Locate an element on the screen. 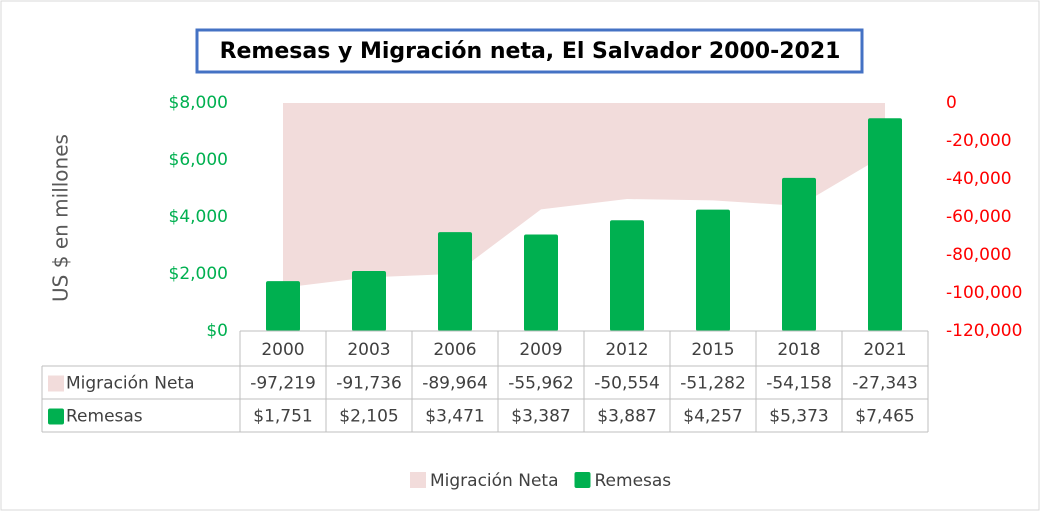  x-tick-label: 2000 is located at coordinates (282, 350).